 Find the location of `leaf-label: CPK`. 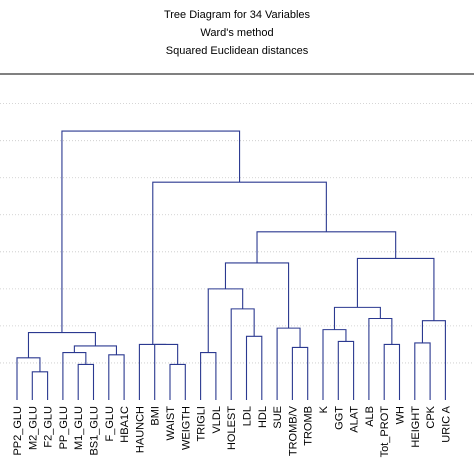

leaf-label: CPK is located at coordinates (431, 416).